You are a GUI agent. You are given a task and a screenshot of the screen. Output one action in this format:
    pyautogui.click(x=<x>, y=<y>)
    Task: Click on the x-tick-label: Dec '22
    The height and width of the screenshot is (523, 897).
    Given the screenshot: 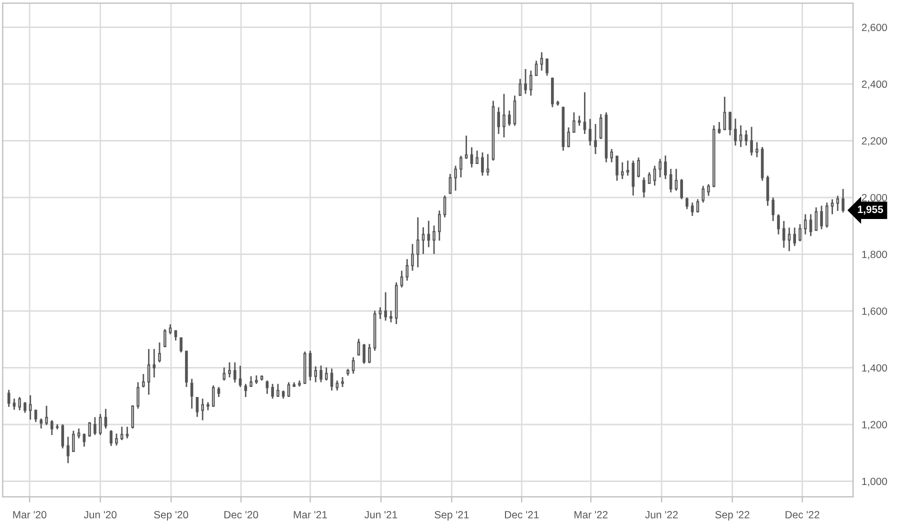 What is the action you would take?
    pyautogui.click(x=803, y=514)
    